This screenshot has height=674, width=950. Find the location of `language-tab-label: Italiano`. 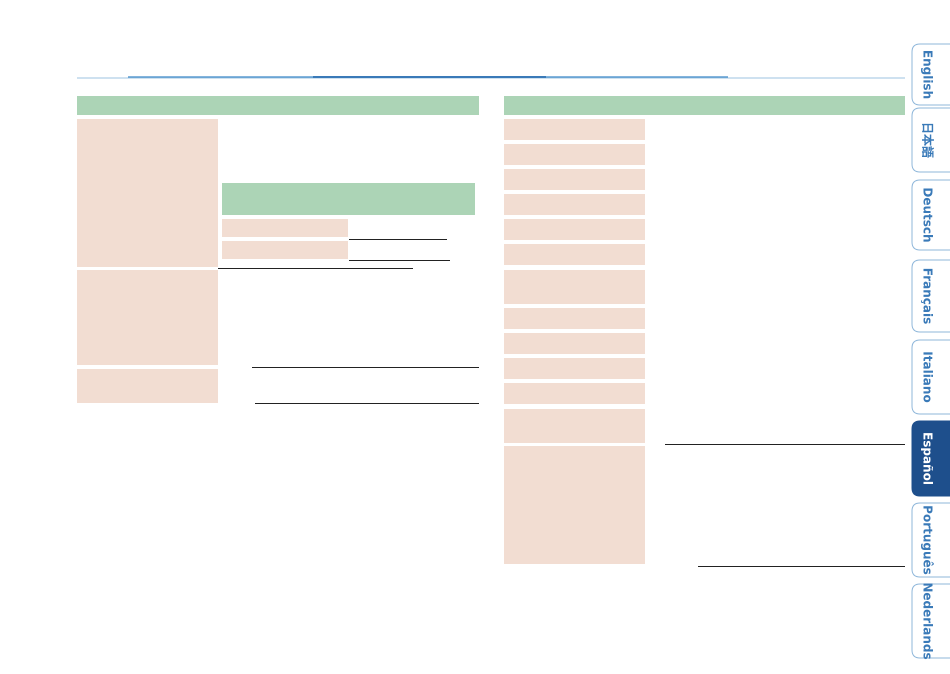

language-tab-label: Italiano is located at coordinates (928, 376).